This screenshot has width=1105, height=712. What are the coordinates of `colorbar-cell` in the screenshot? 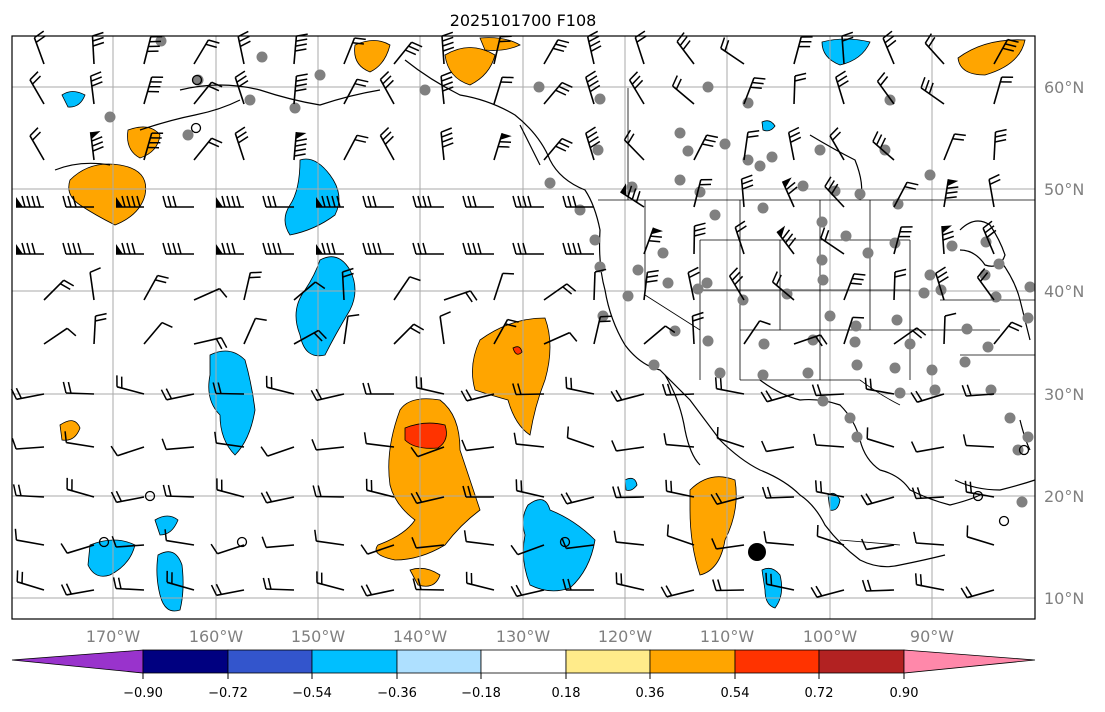 It's located at (185, 661).